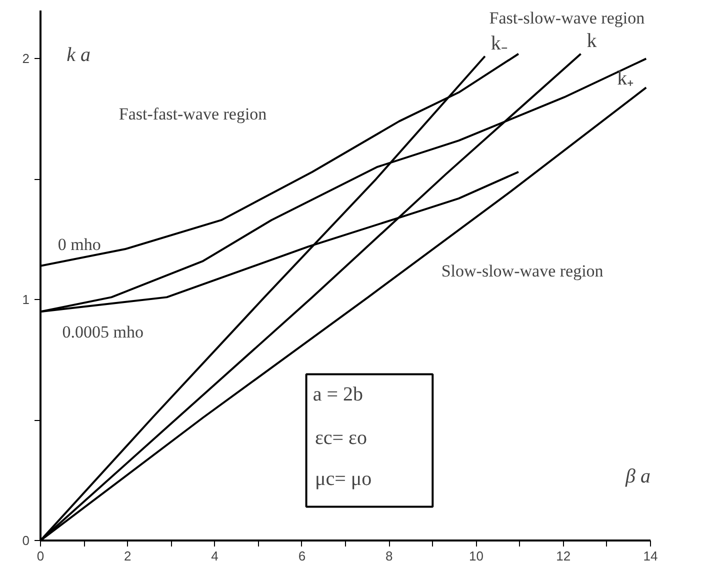 This screenshot has width=725, height=588. What do you see at coordinates (214, 556) in the screenshot?
I see `x-tick-label: 4` at bounding box center [214, 556].